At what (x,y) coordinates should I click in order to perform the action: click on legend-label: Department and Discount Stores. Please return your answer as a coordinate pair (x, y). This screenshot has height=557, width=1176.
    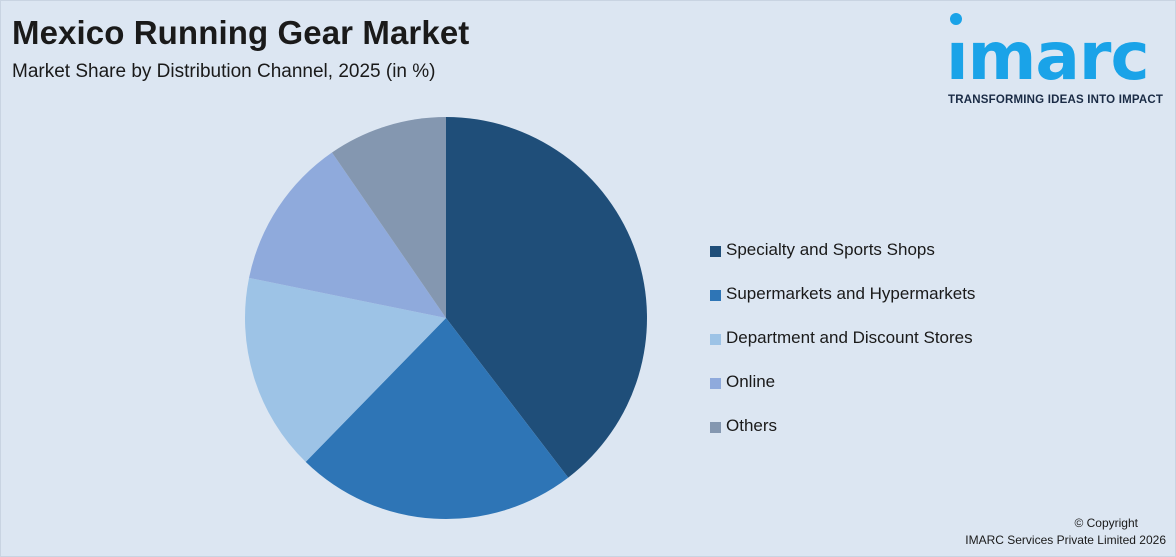
    Looking at the image, I should click on (849, 337).